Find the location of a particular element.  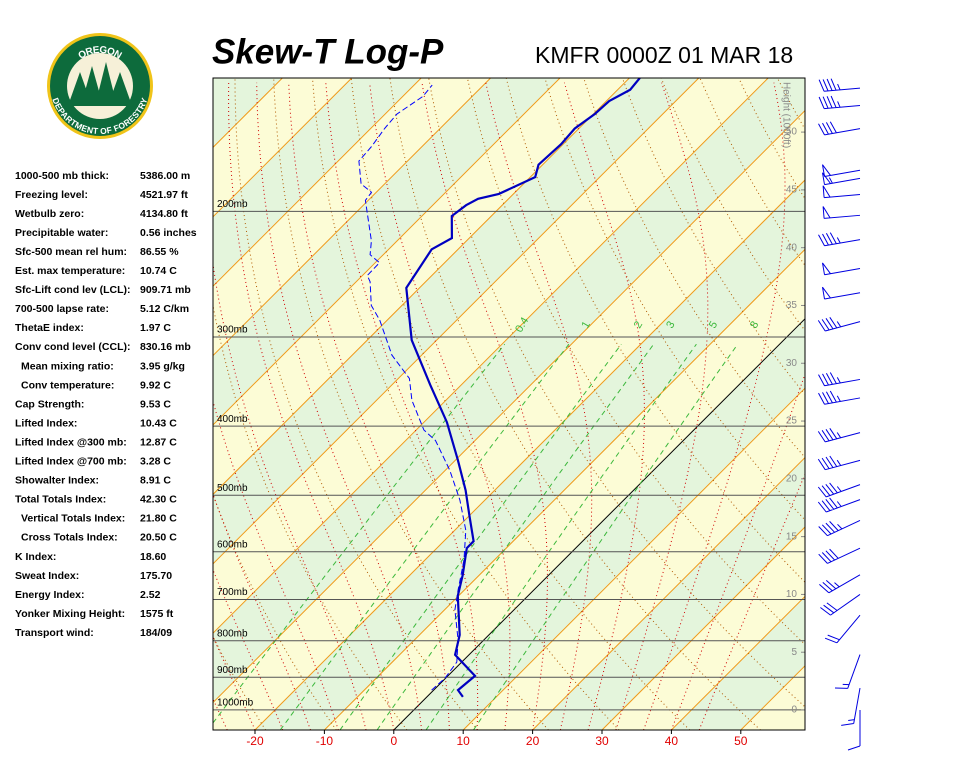

index-label: K Index: is located at coordinates (35, 557).